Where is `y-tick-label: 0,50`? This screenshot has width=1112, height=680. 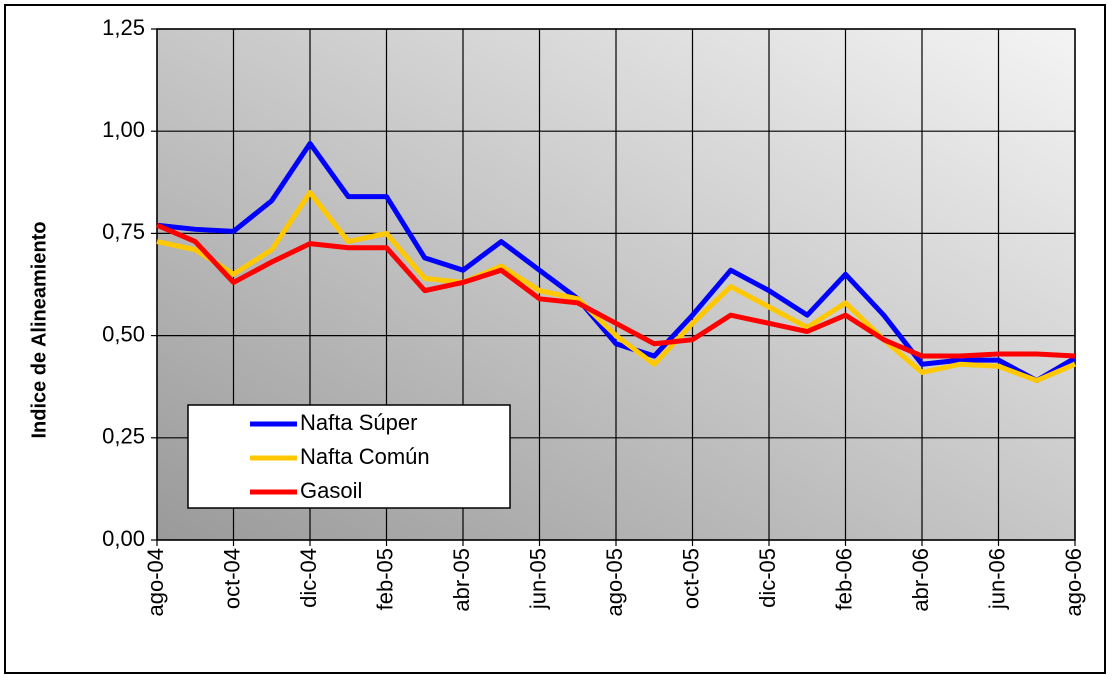 y-tick-label: 0,50 is located at coordinates (123, 333).